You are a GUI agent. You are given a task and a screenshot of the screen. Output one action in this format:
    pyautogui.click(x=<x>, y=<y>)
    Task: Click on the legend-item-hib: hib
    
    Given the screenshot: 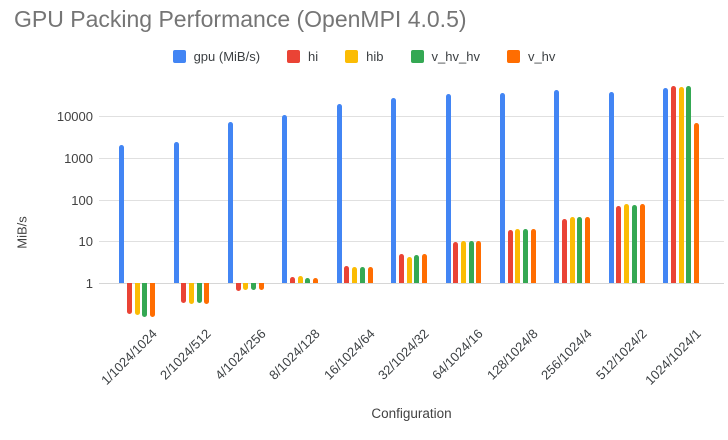 What is the action you would take?
    pyautogui.click(x=364, y=56)
    